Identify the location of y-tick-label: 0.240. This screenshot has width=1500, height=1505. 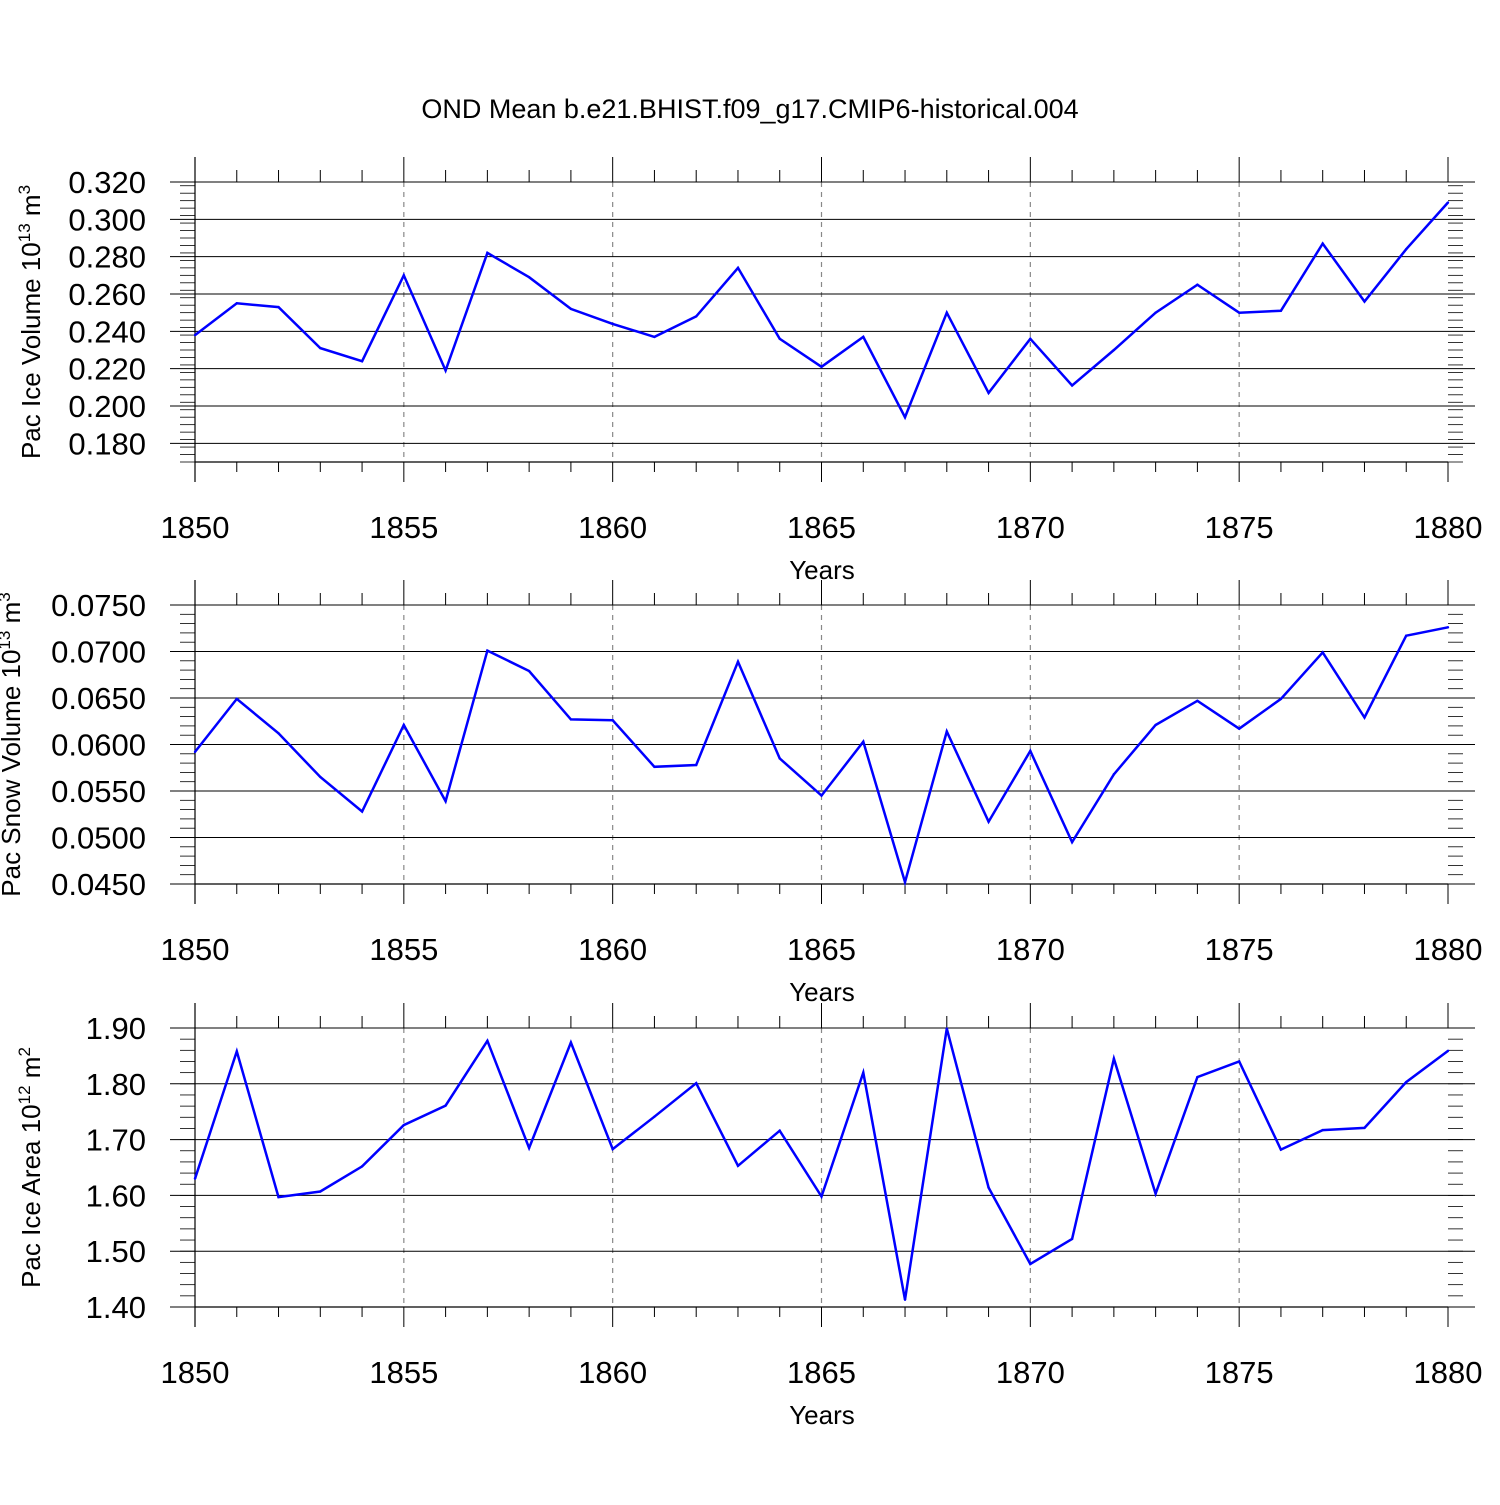
(107, 331).